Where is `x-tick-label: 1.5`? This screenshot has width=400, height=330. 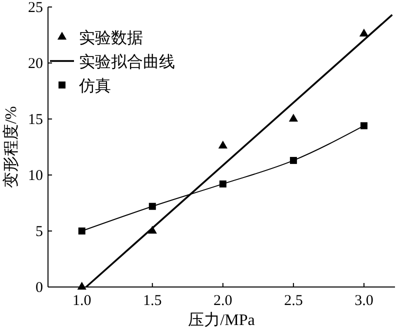
x-tick-label: 1.5 is located at coordinates (152, 301).